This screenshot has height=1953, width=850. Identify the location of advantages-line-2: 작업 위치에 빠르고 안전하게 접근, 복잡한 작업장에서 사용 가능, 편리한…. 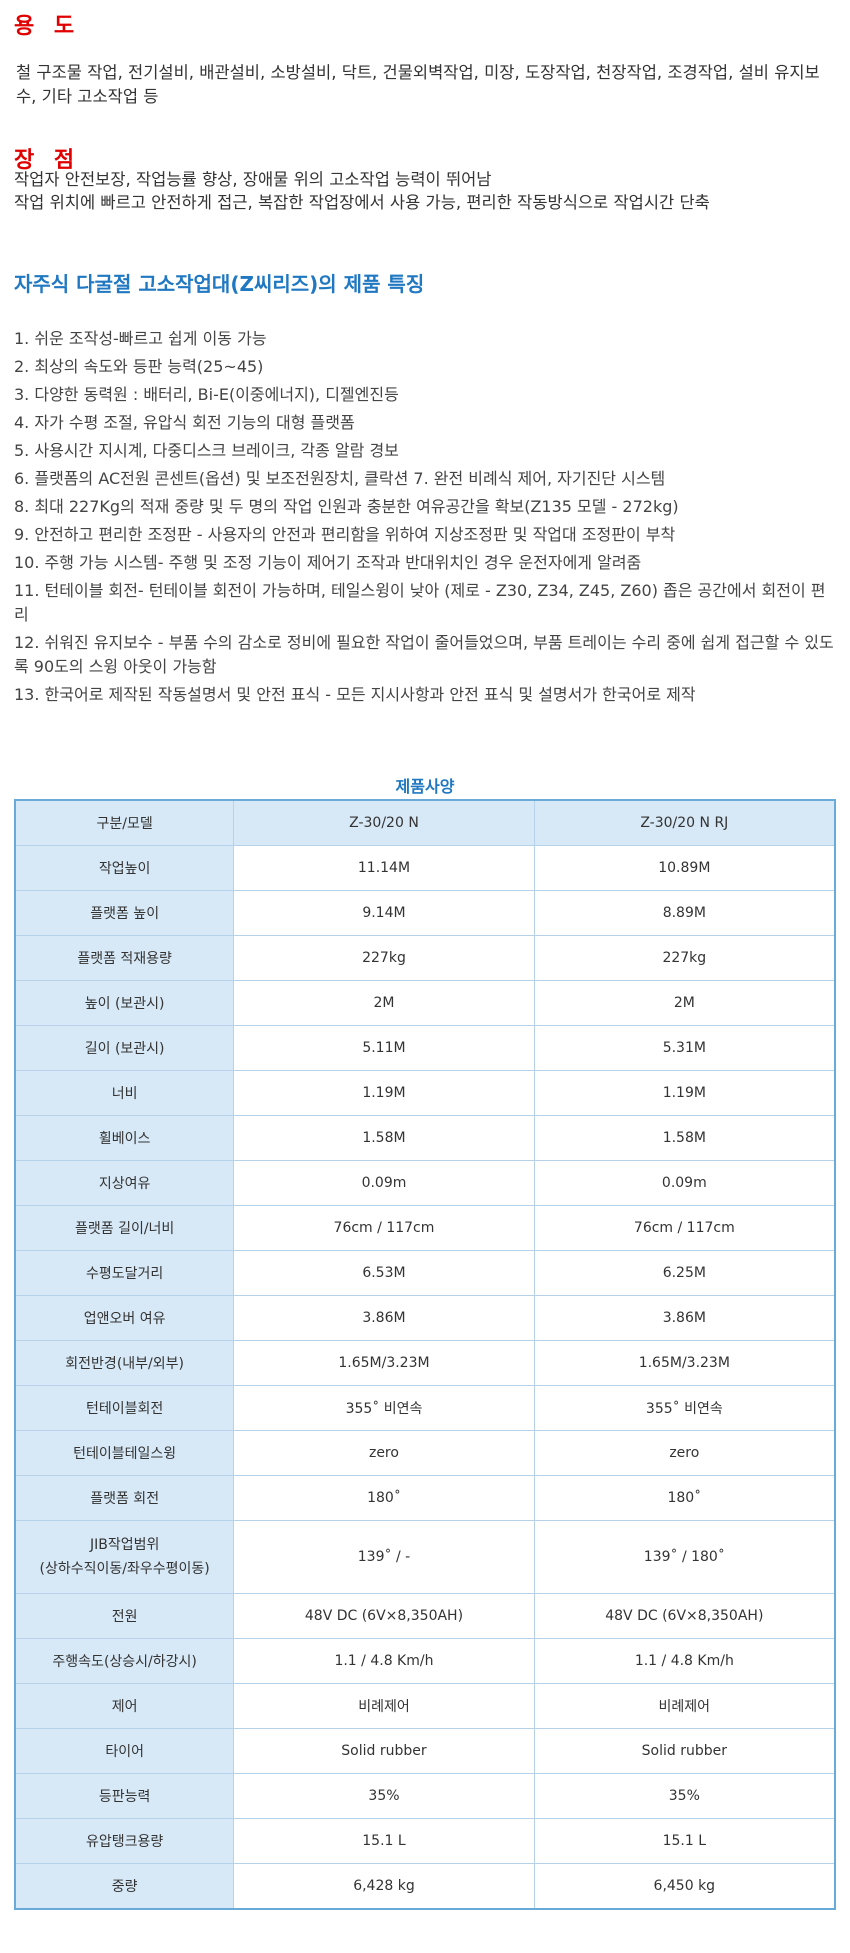
(362, 202).